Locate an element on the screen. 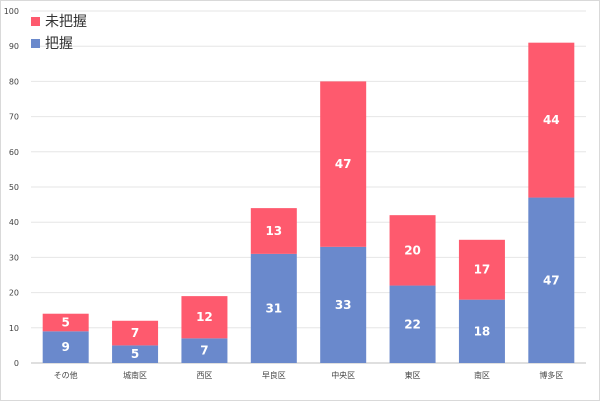 The width and height of the screenshot is (600, 402). legend-label: 把握 is located at coordinates (59, 44).